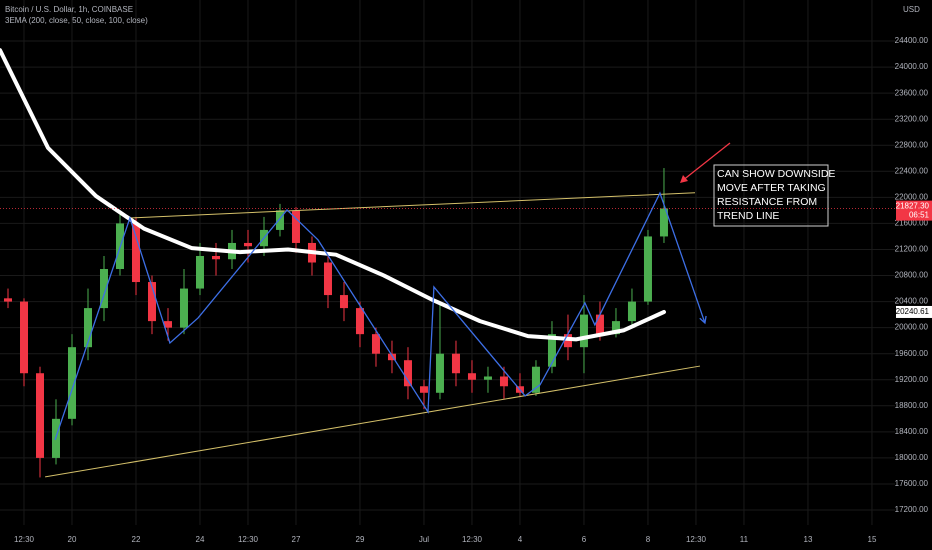 This screenshot has width=932, height=550. I want to click on red-arrow, so click(706, 162).